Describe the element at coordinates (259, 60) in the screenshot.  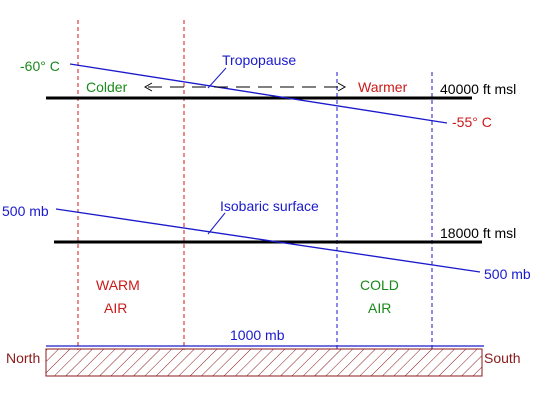
I see `tropopause-label: Tropopause` at that location.